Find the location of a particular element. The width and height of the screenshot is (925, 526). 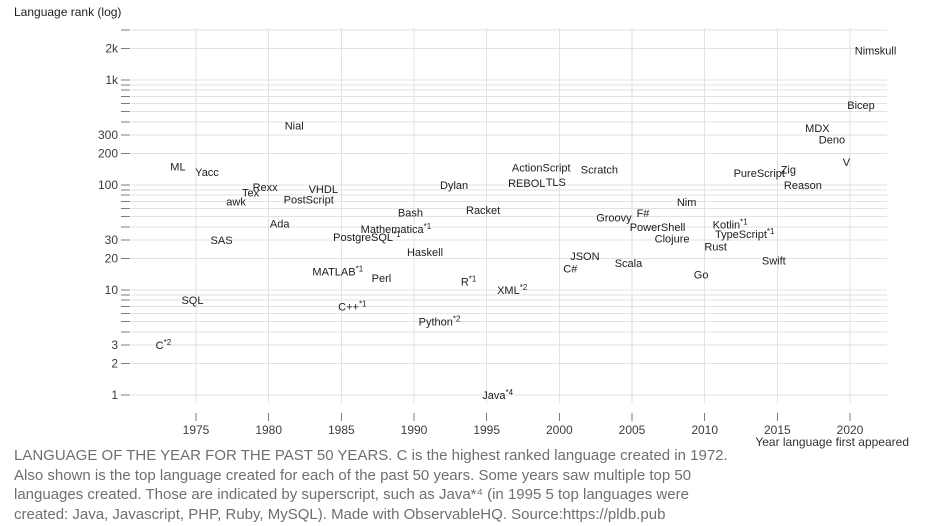

x-tick-label: 2010 is located at coordinates (704, 430).